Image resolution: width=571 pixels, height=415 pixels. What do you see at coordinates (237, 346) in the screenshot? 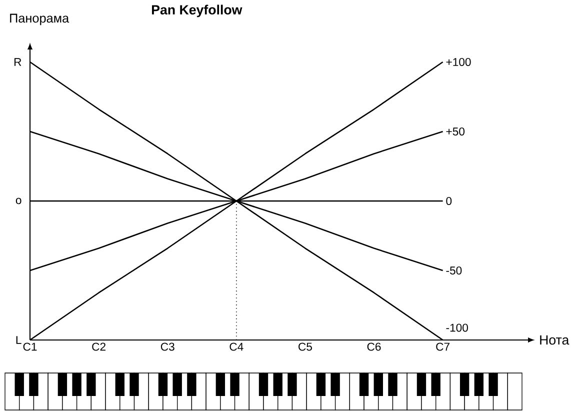
I see `x-tick-label: C4` at bounding box center [237, 346].